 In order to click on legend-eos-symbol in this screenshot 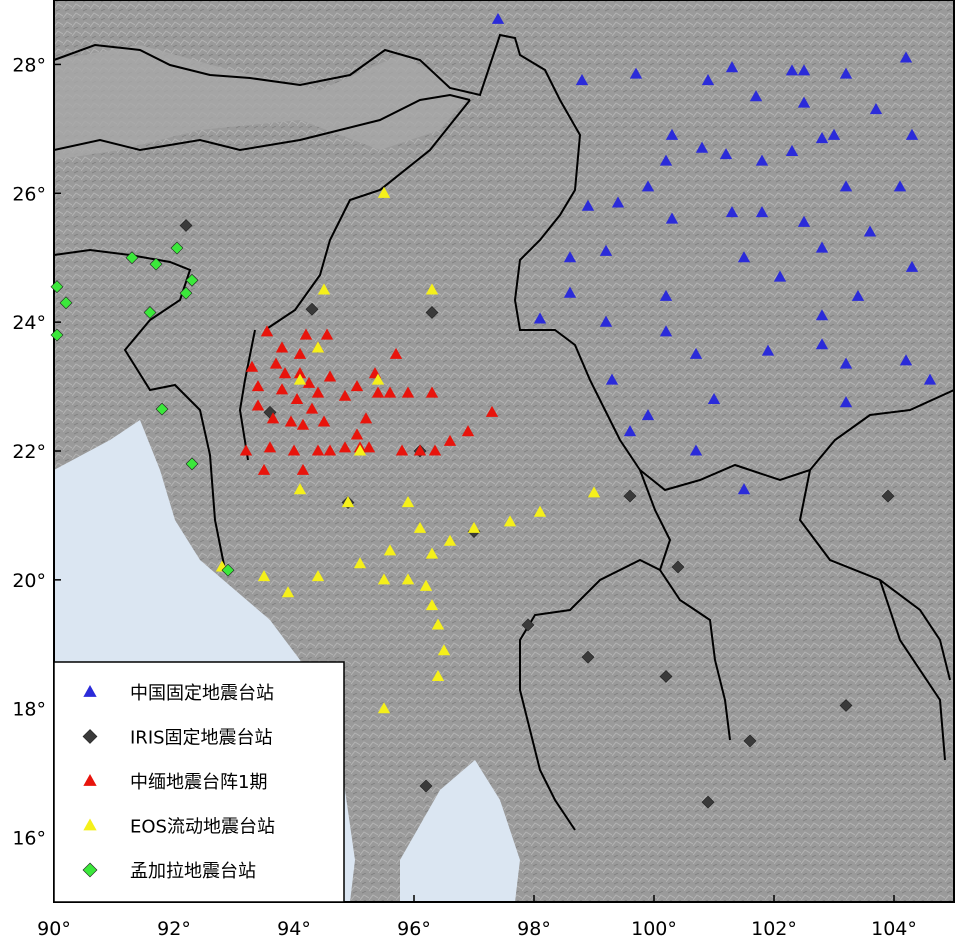, I will do `click(90, 824)`.